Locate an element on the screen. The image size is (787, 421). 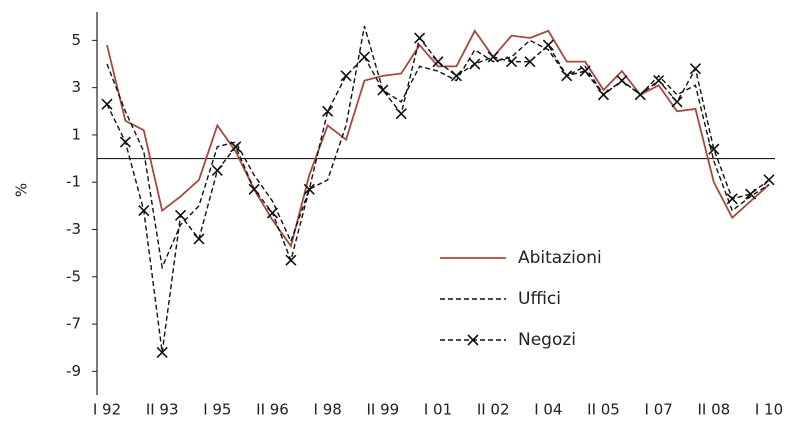
x-tick-label: II 08 is located at coordinates (713, 410).